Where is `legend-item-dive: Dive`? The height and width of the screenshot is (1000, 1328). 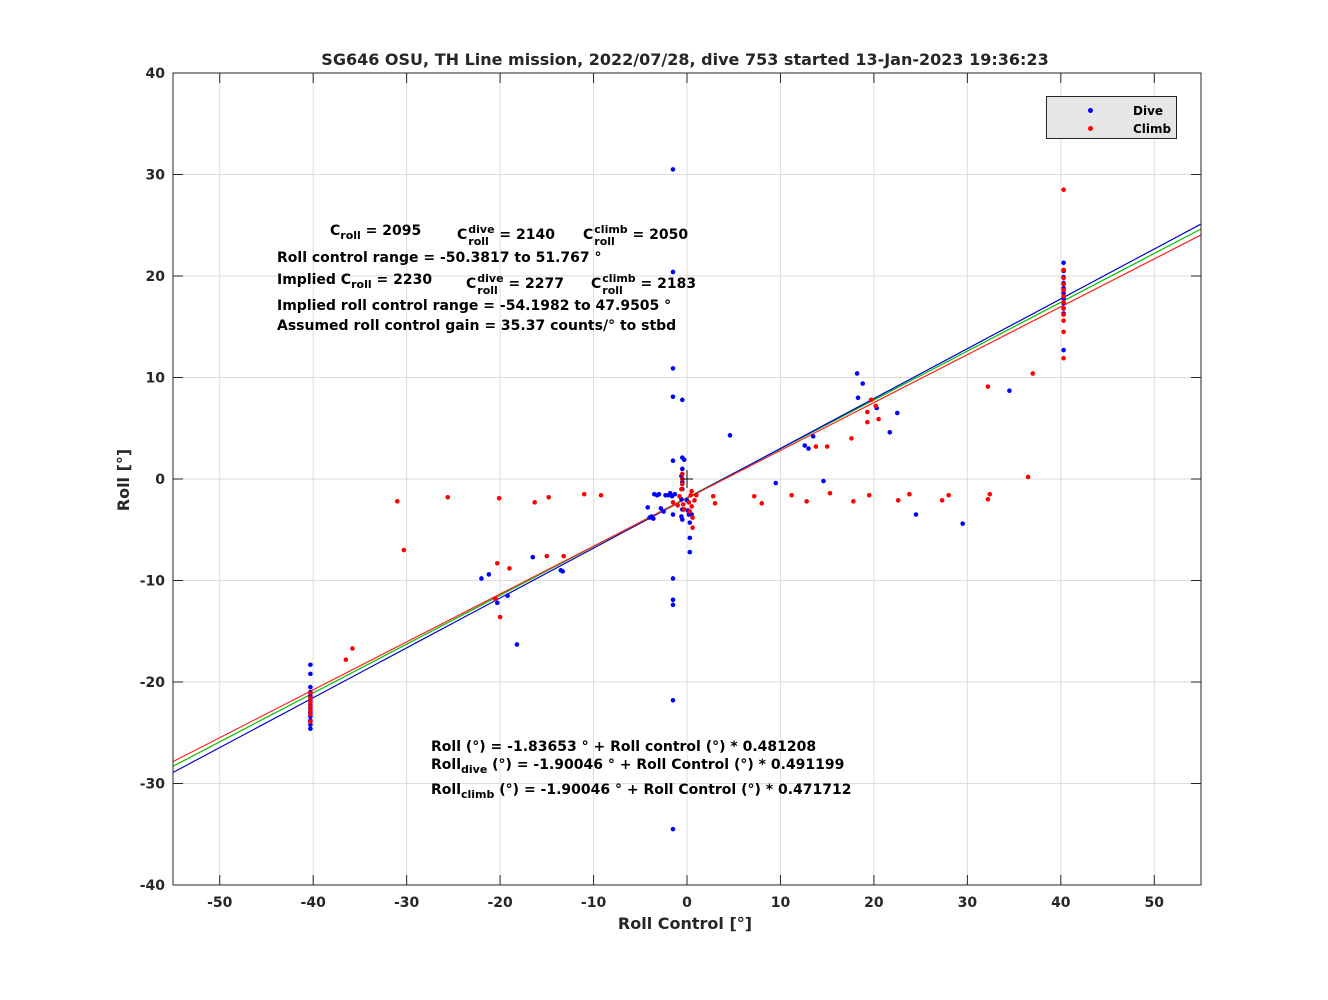 legend-item-dive: Dive is located at coordinates (1112, 110).